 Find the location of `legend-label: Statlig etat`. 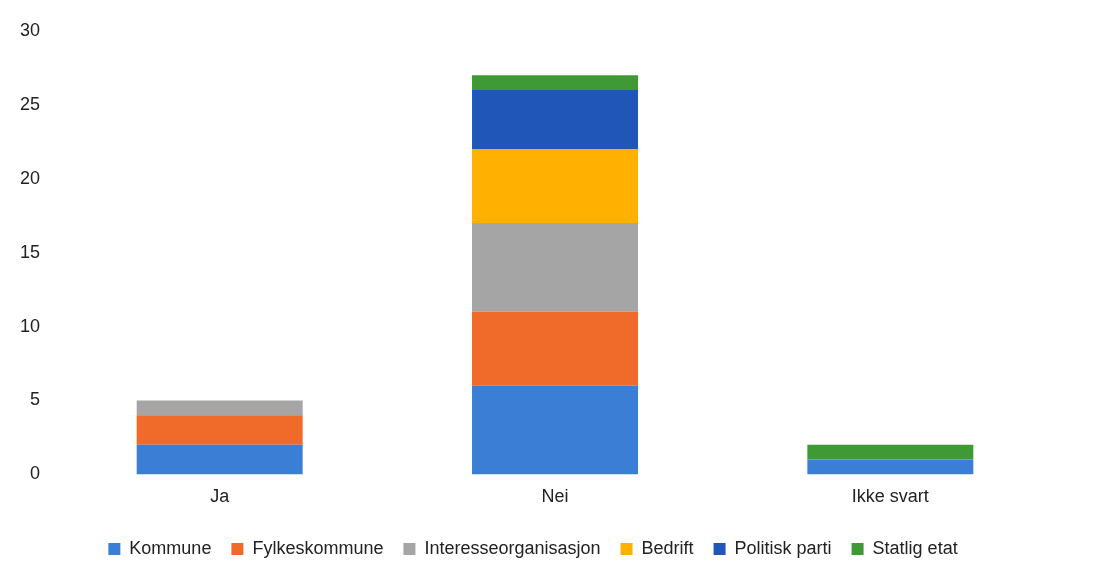

legend-label: Statlig etat is located at coordinates (915, 547).